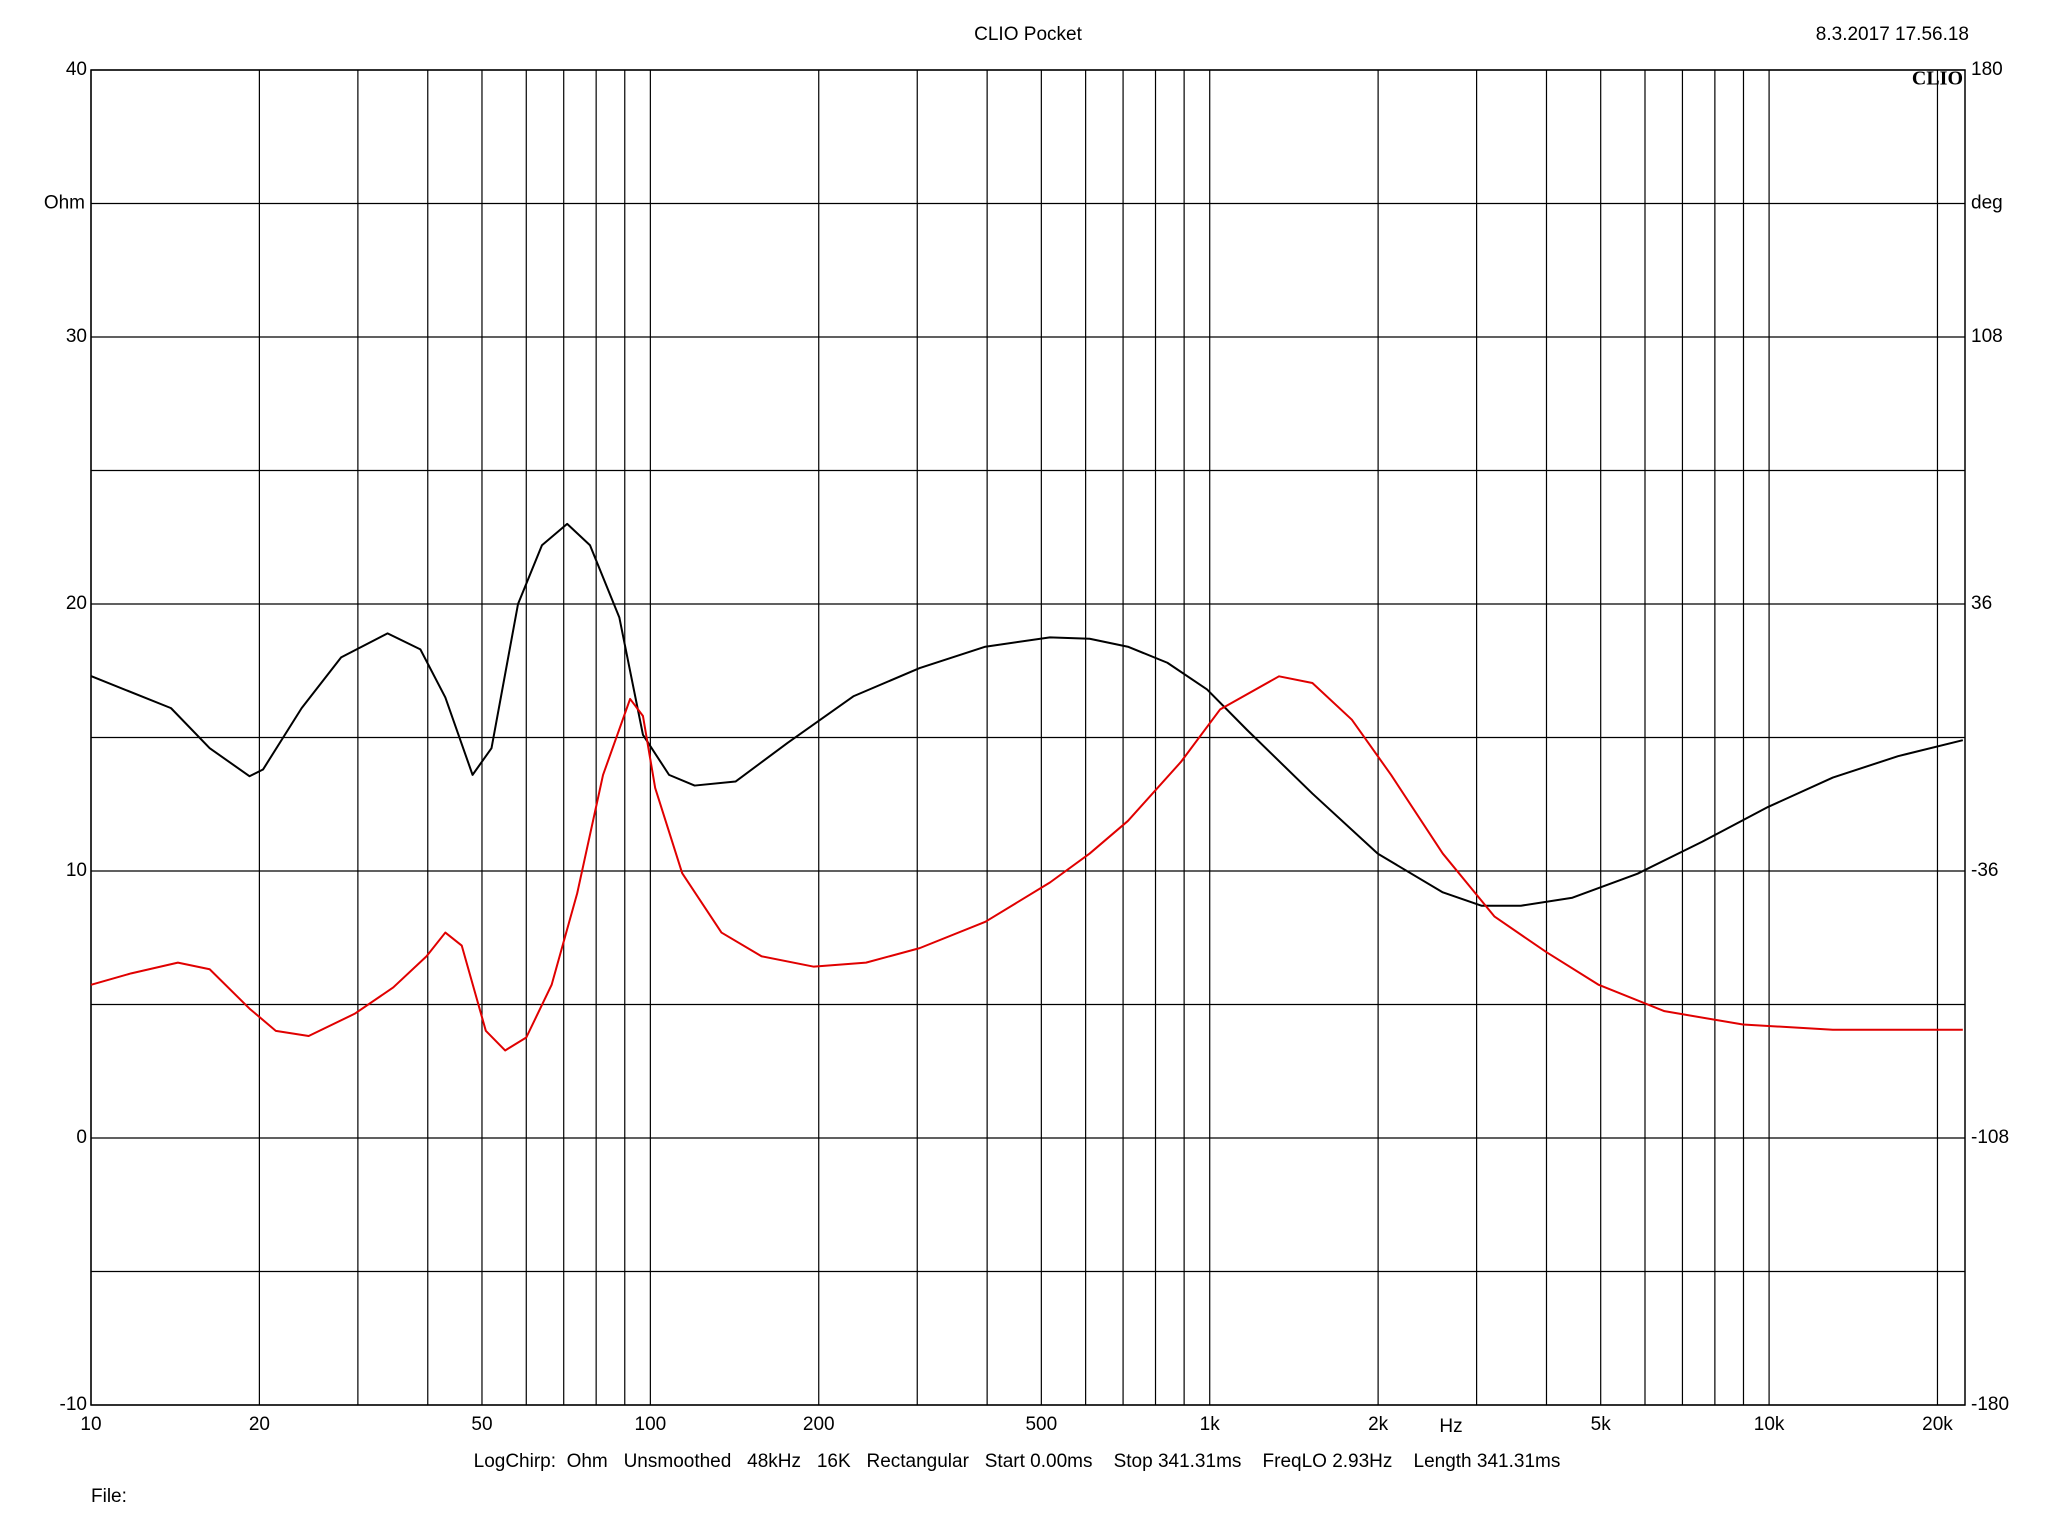  What do you see at coordinates (1937, 1424) in the screenshot?
I see `x-tick-label: 20k` at bounding box center [1937, 1424].